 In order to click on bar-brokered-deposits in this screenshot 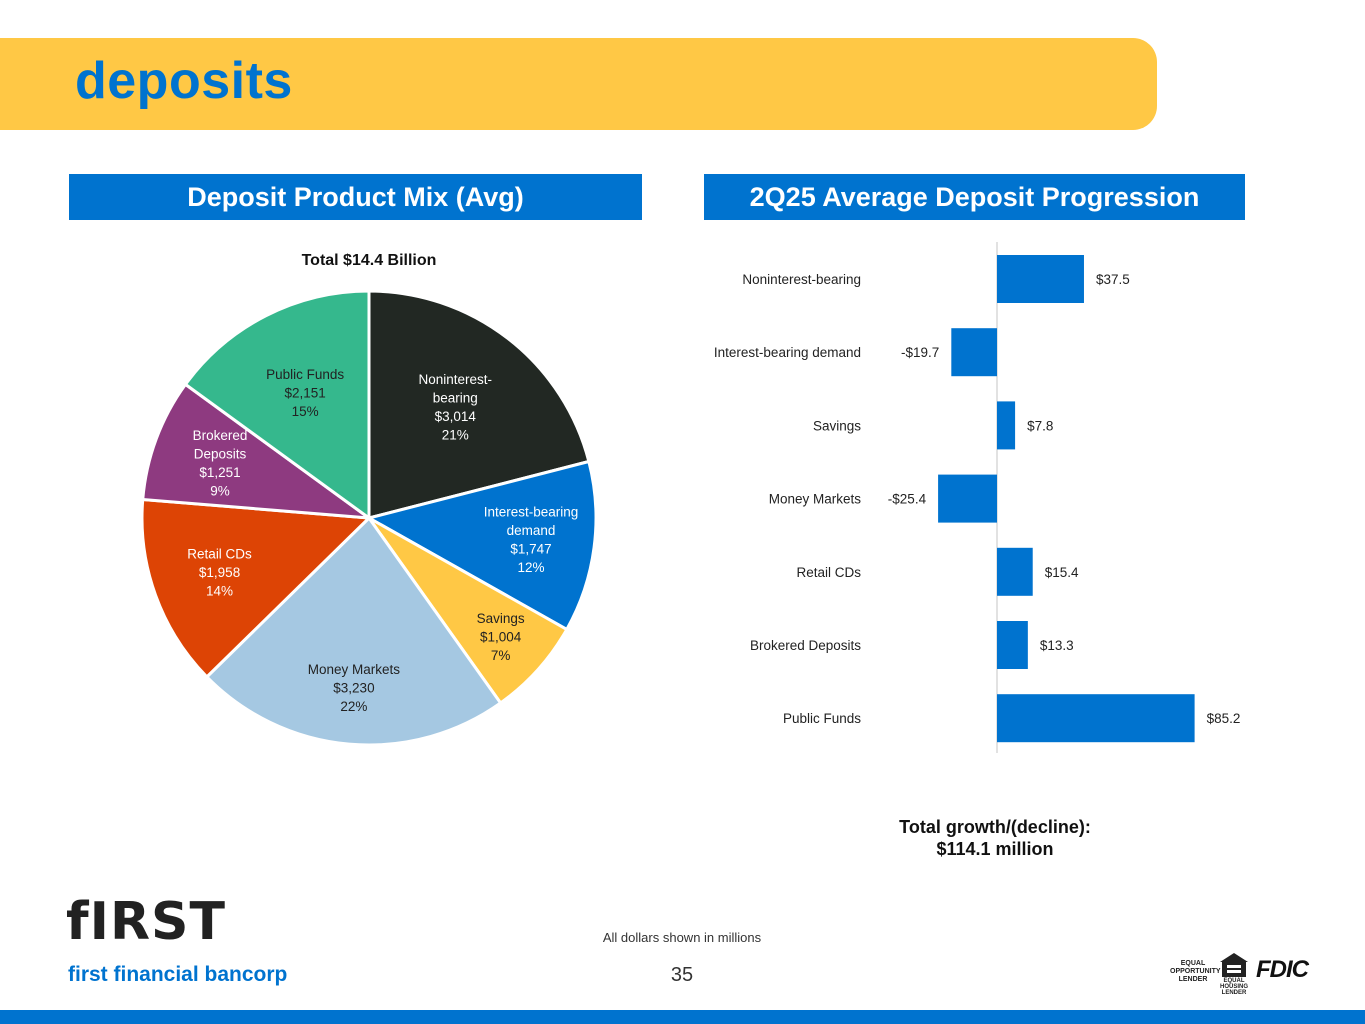, I will do `click(1012, 645)`.